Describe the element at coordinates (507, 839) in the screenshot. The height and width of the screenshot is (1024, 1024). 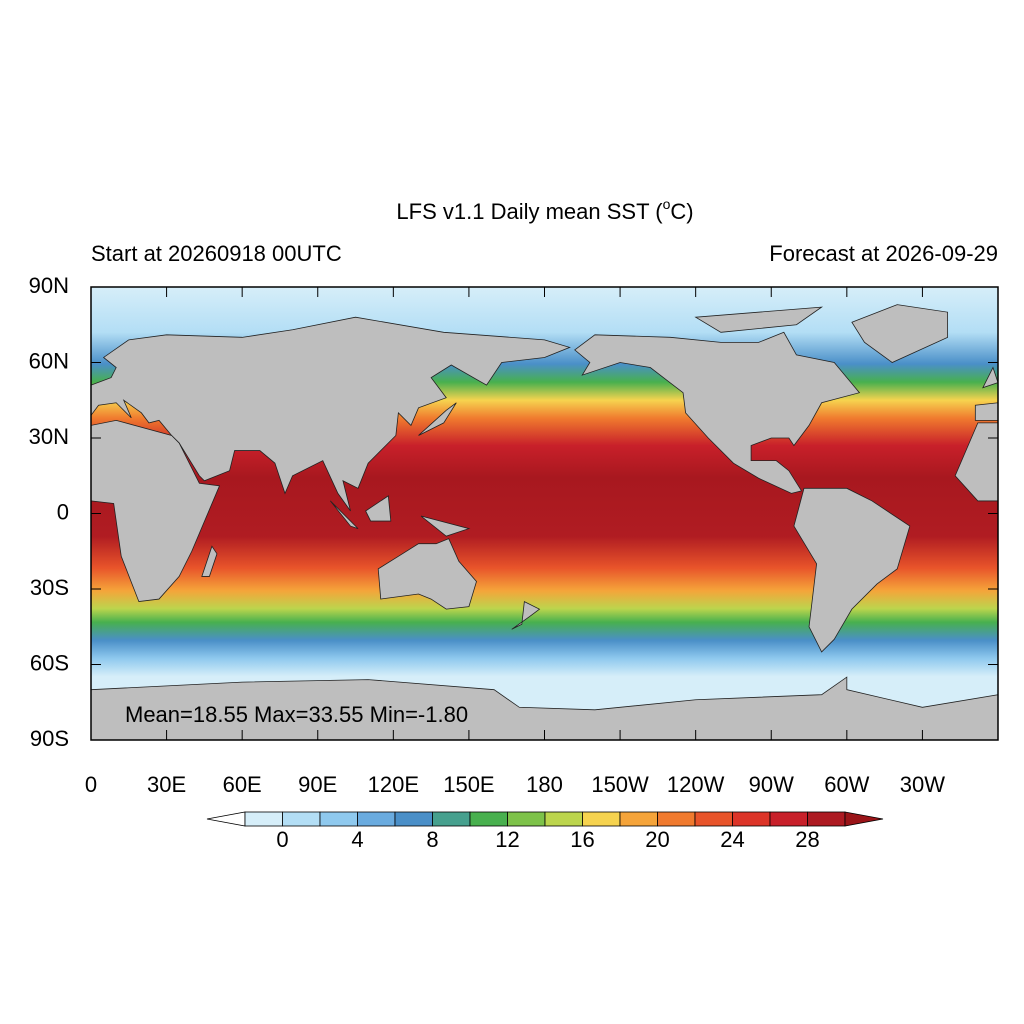
I see `colorbar-label: 12` at that location.